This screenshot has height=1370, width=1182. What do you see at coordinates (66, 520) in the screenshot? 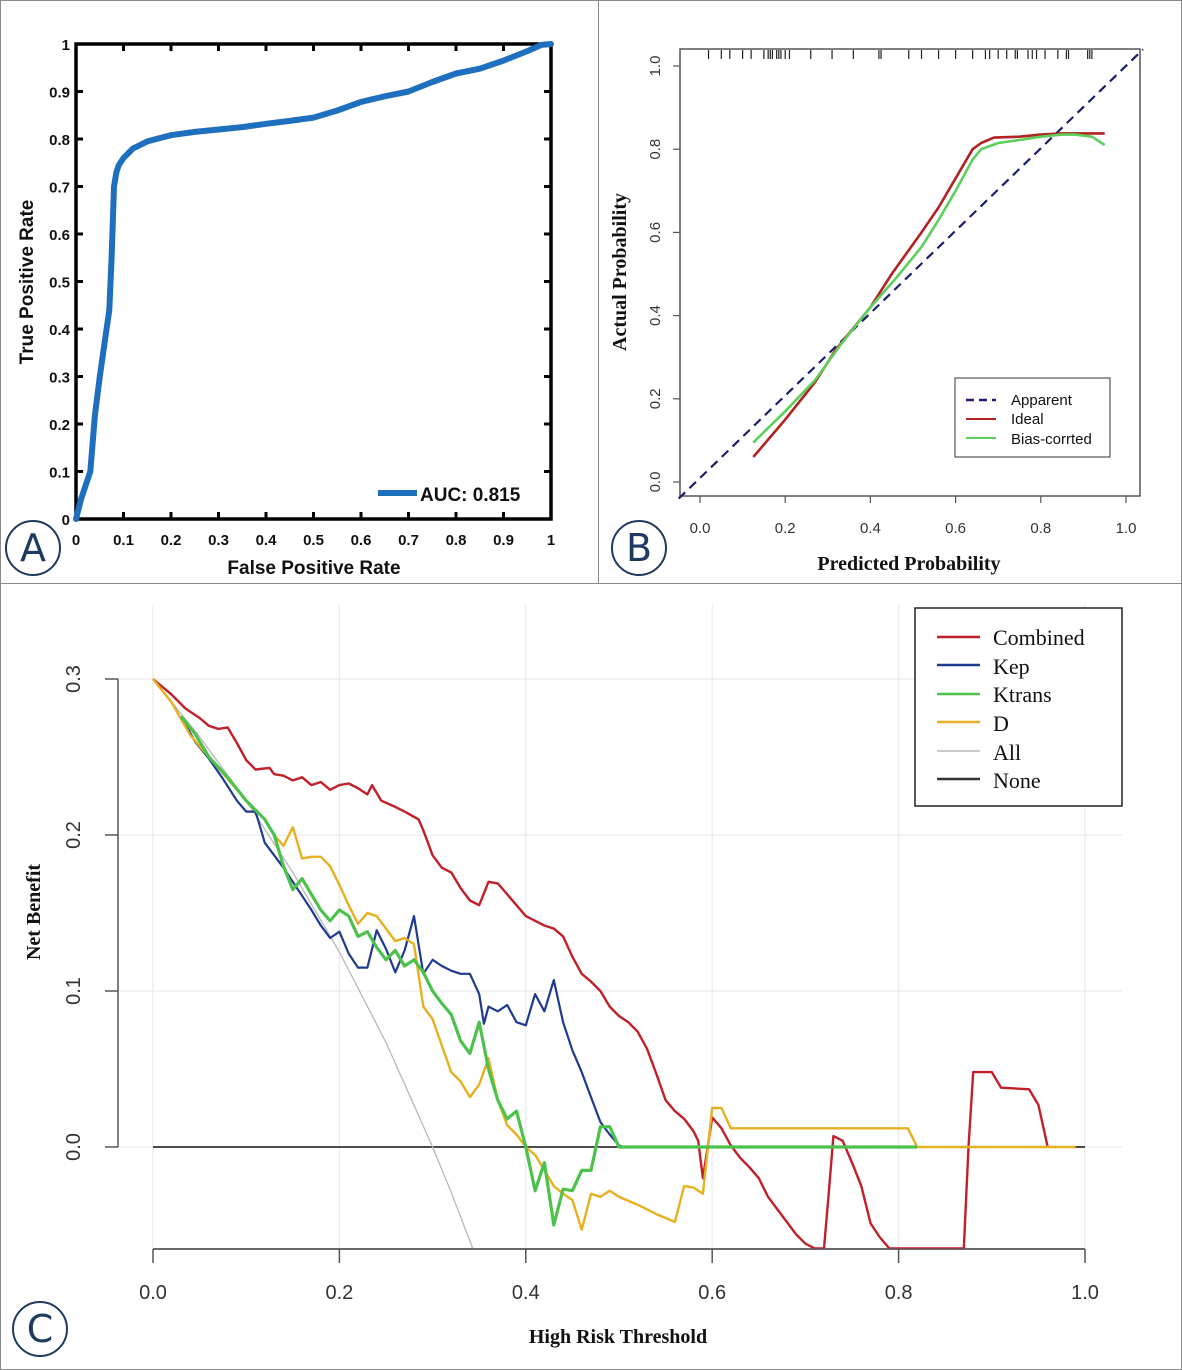
I see `roc-y-tick-label: 0` at bounding box center [66, 520].